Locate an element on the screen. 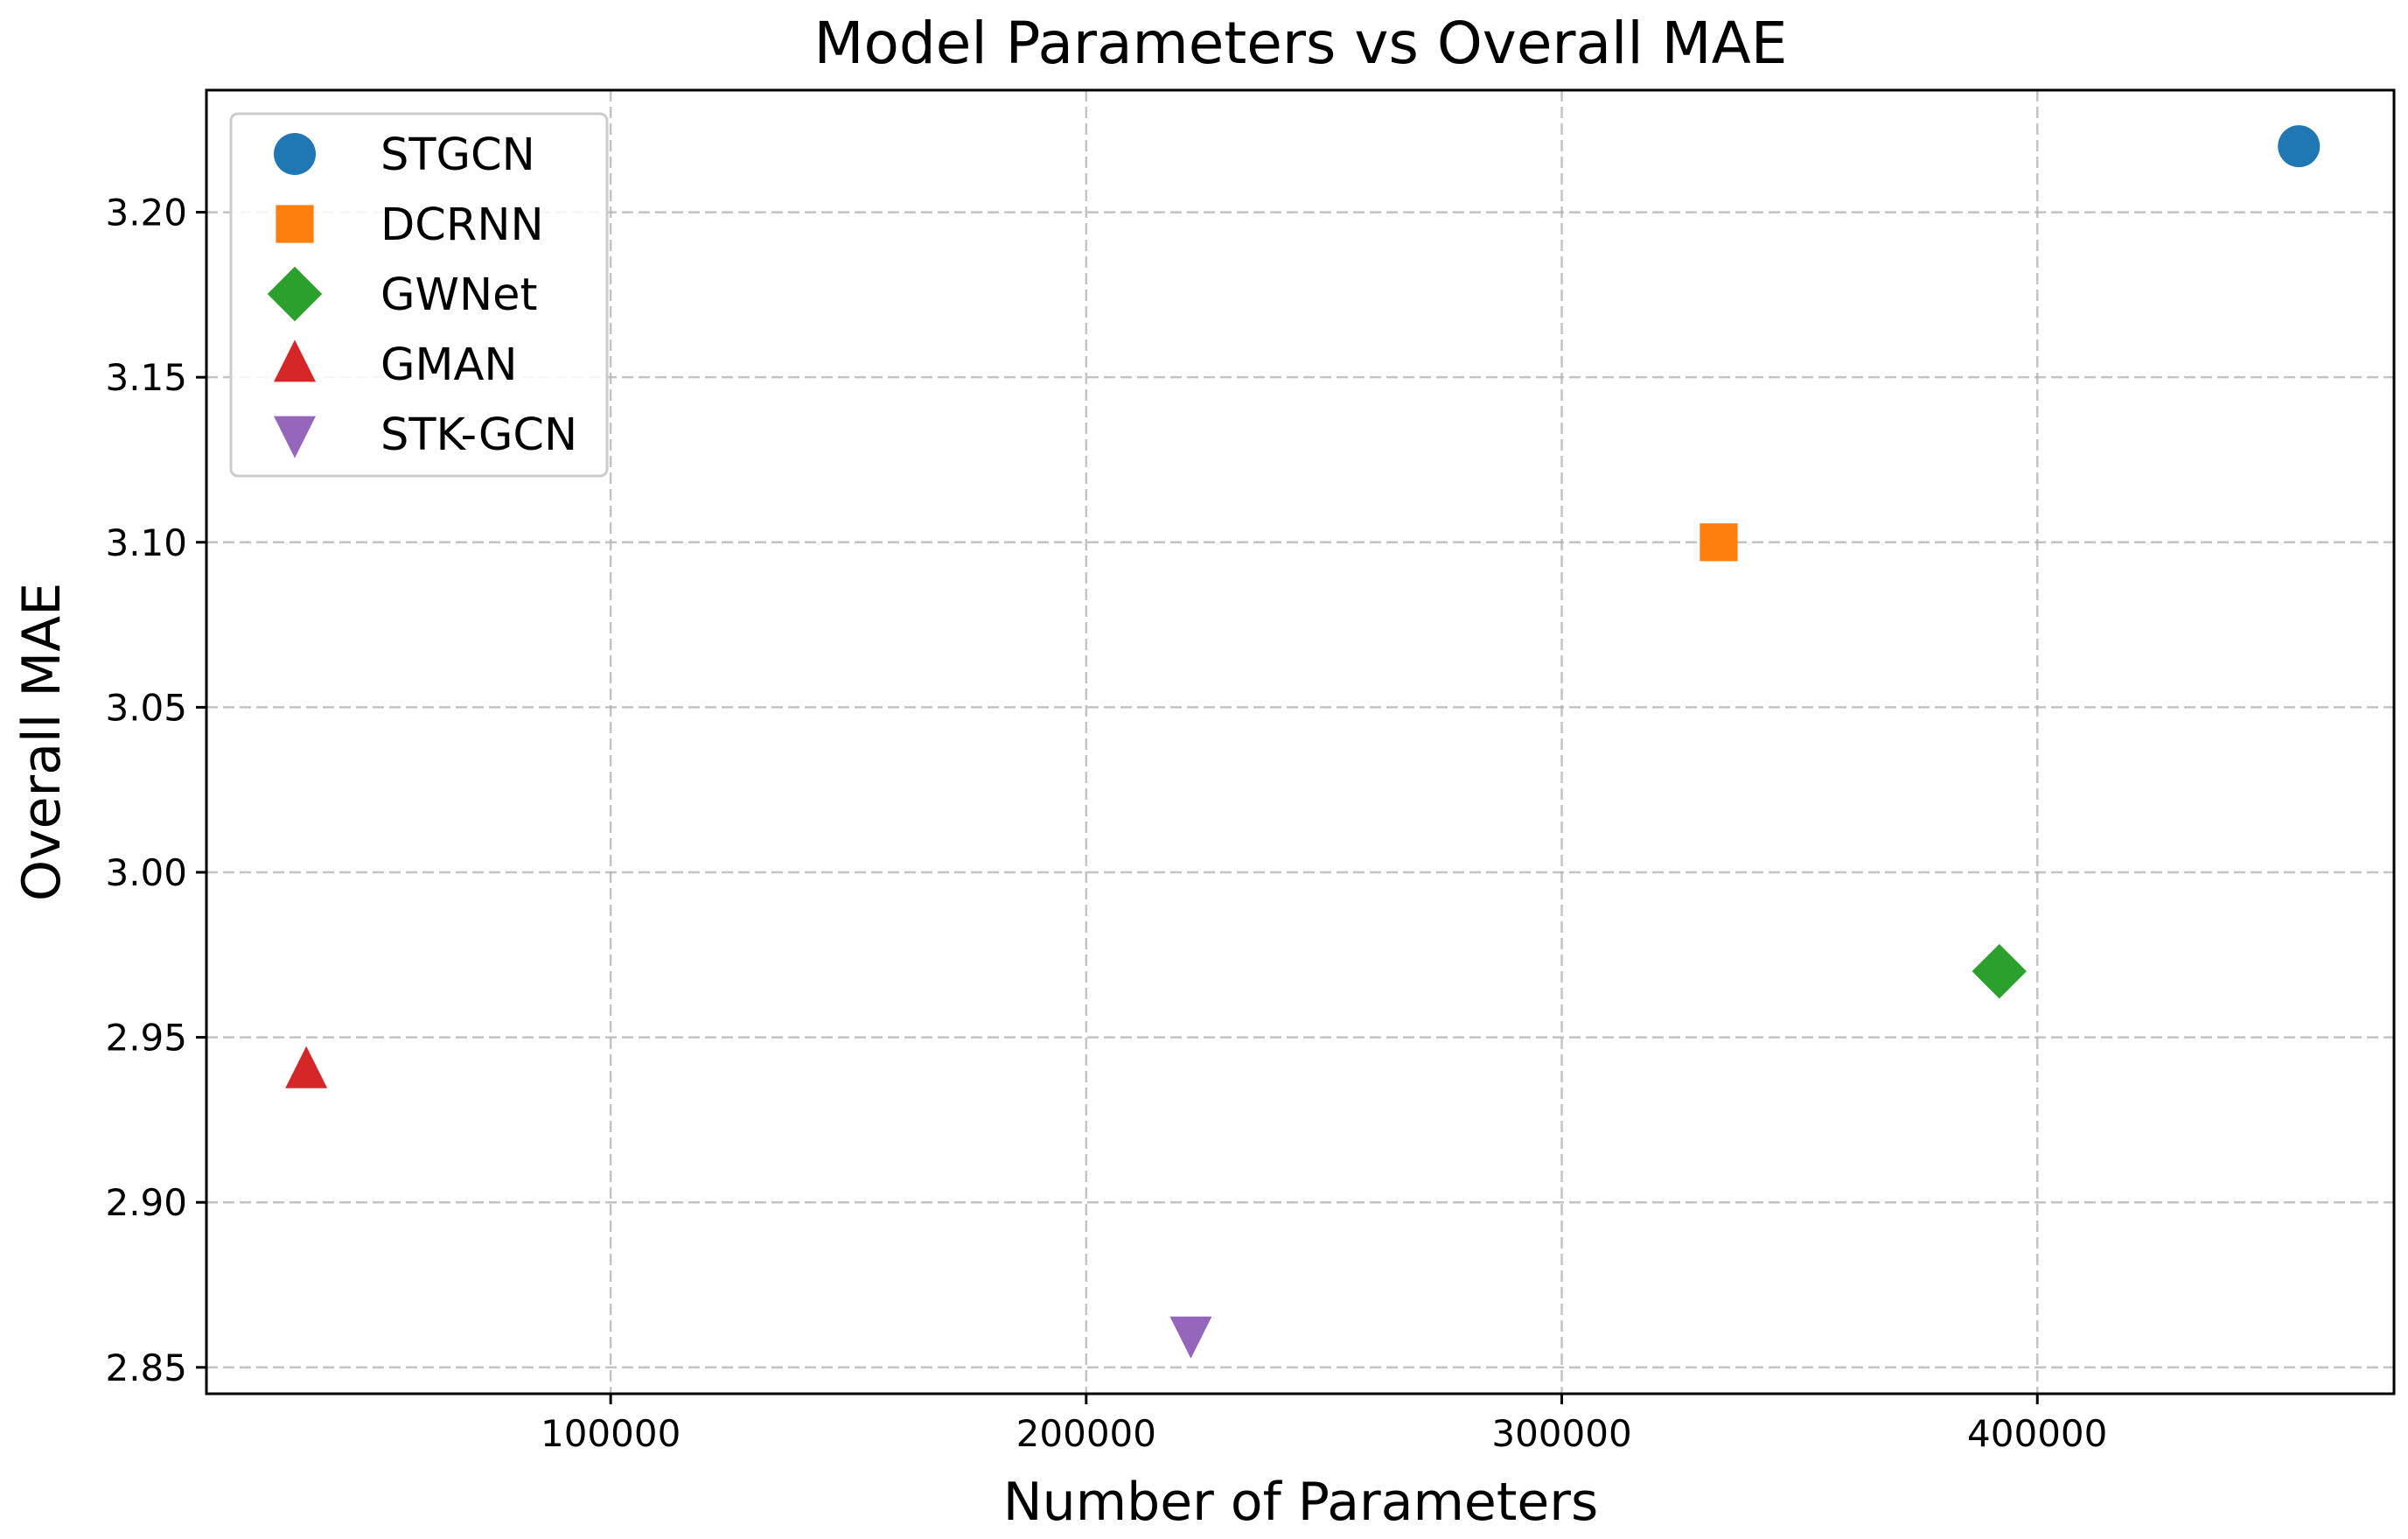 This screenshot has width=2408, height=1539. x-tick-label: 100000 is located at coordinates (611, 1433).